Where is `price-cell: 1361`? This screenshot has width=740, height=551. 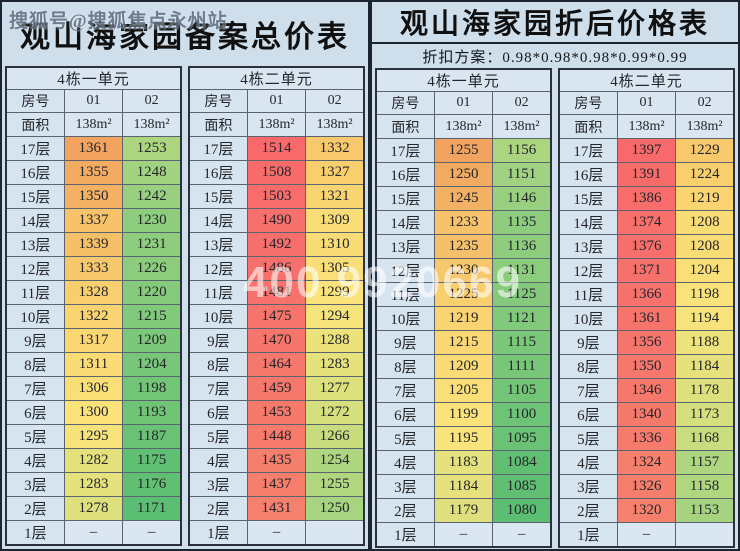
price-cell: 1361 is located at coordinates (93, 148).